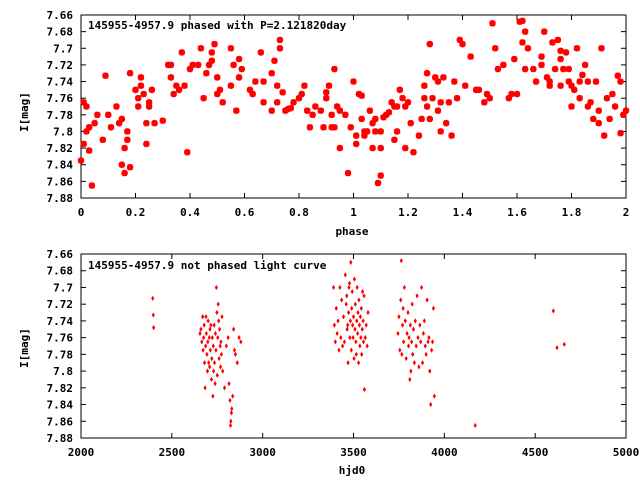 This screenshot has width=640, height=485. Describe the element at coordinates (60, 148) in the screenshot. I see `phased-y-tick-label: 7.82` at that location.